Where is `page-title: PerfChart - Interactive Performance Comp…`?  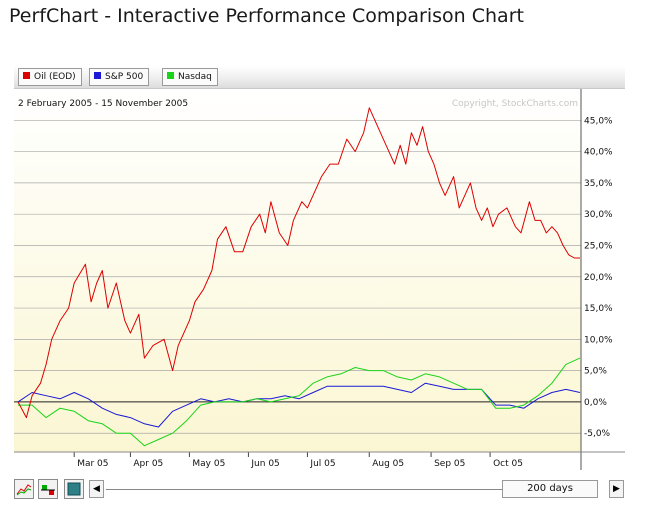
page-title: PerfChart - Interactive Performance Comp… is located at coordinates (266, 16).